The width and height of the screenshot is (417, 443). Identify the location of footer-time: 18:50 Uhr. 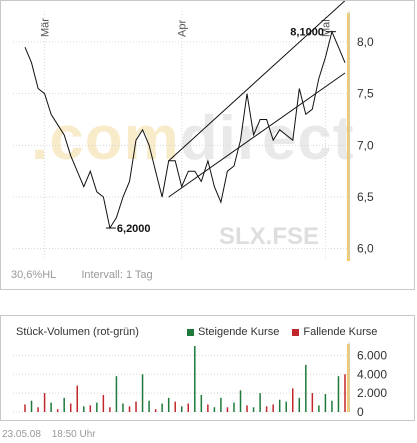
(73, 434).